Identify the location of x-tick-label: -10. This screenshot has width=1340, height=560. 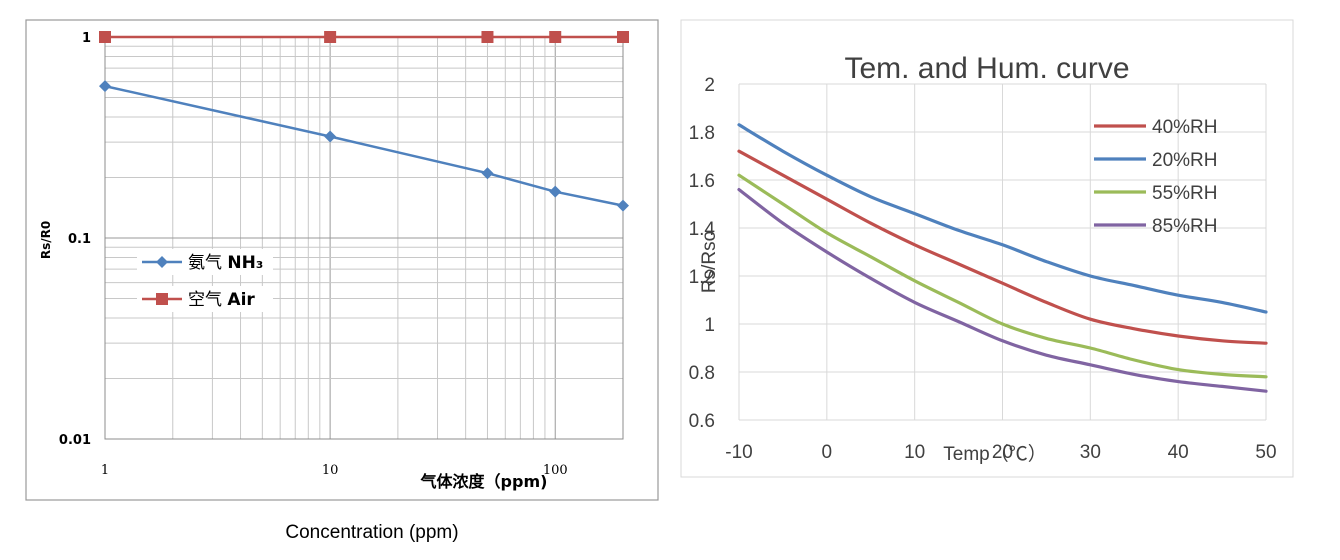
(738, 452).